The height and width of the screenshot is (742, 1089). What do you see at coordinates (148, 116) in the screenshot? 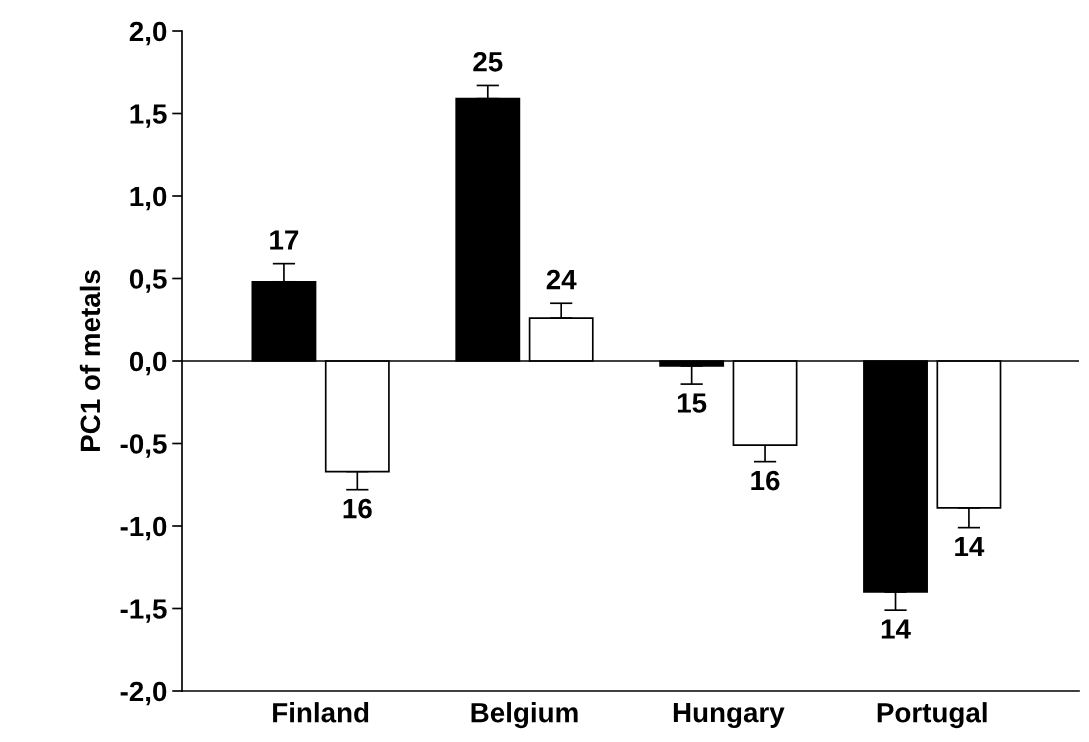
I see `y-tick-label: 1,5` at bounding box center [148, 116].